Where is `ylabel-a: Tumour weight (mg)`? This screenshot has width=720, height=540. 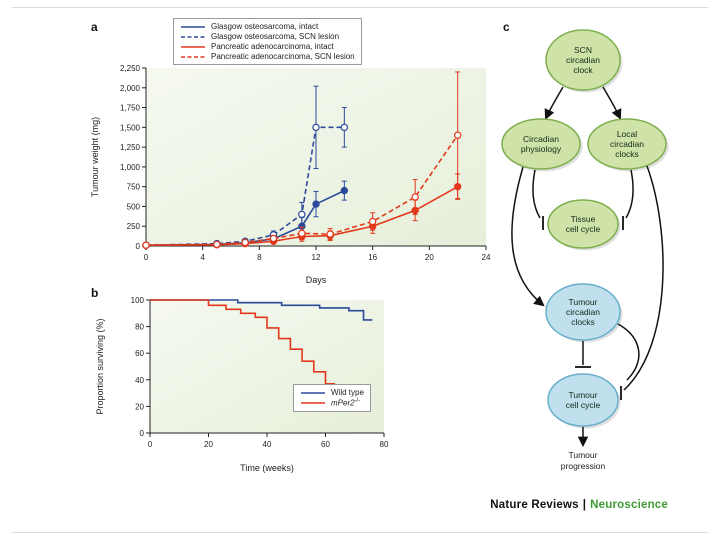 ylabel-a: Tumour weight (mg) is located at coordinates (95, 157).